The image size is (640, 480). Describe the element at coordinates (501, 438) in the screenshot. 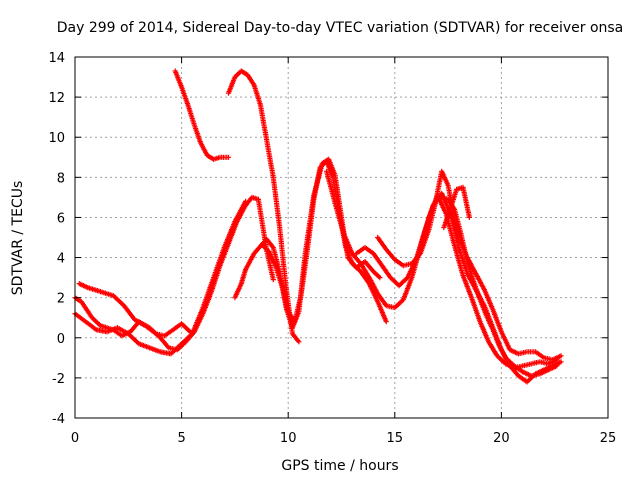

I see `x-tick-label: 20` at that location.